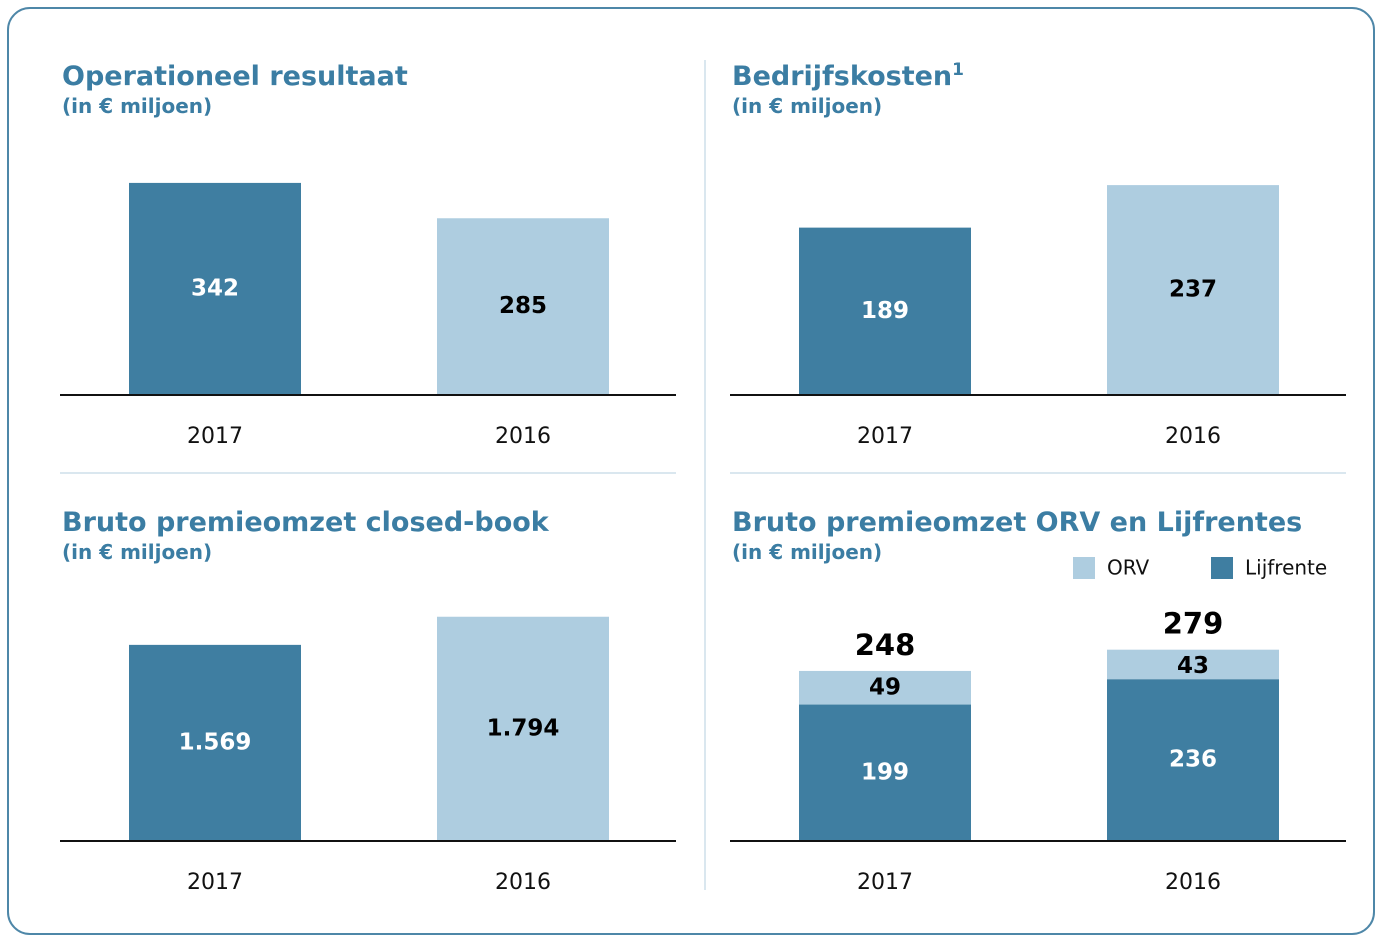 This screenshot has width=1381, height=941. Describe the element at coordinates (885, 645) in the screenshot. I see `total-label: 248` at that location.